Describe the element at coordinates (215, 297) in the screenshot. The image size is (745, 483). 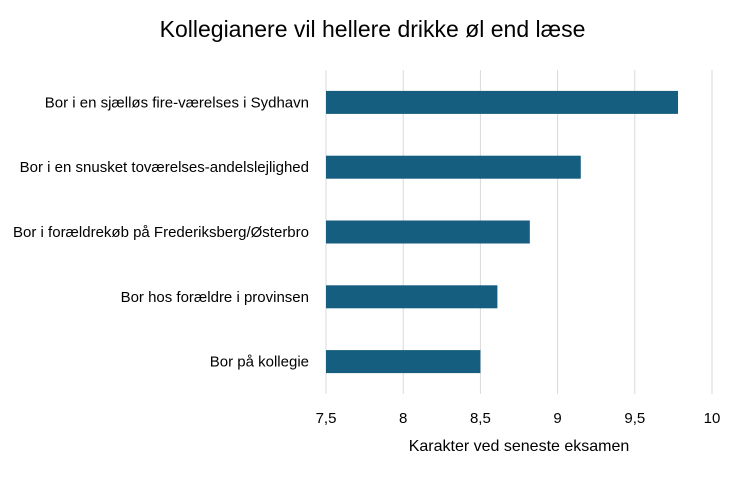
I see `category-label: Bor hos forældre i provinsen` at that location.